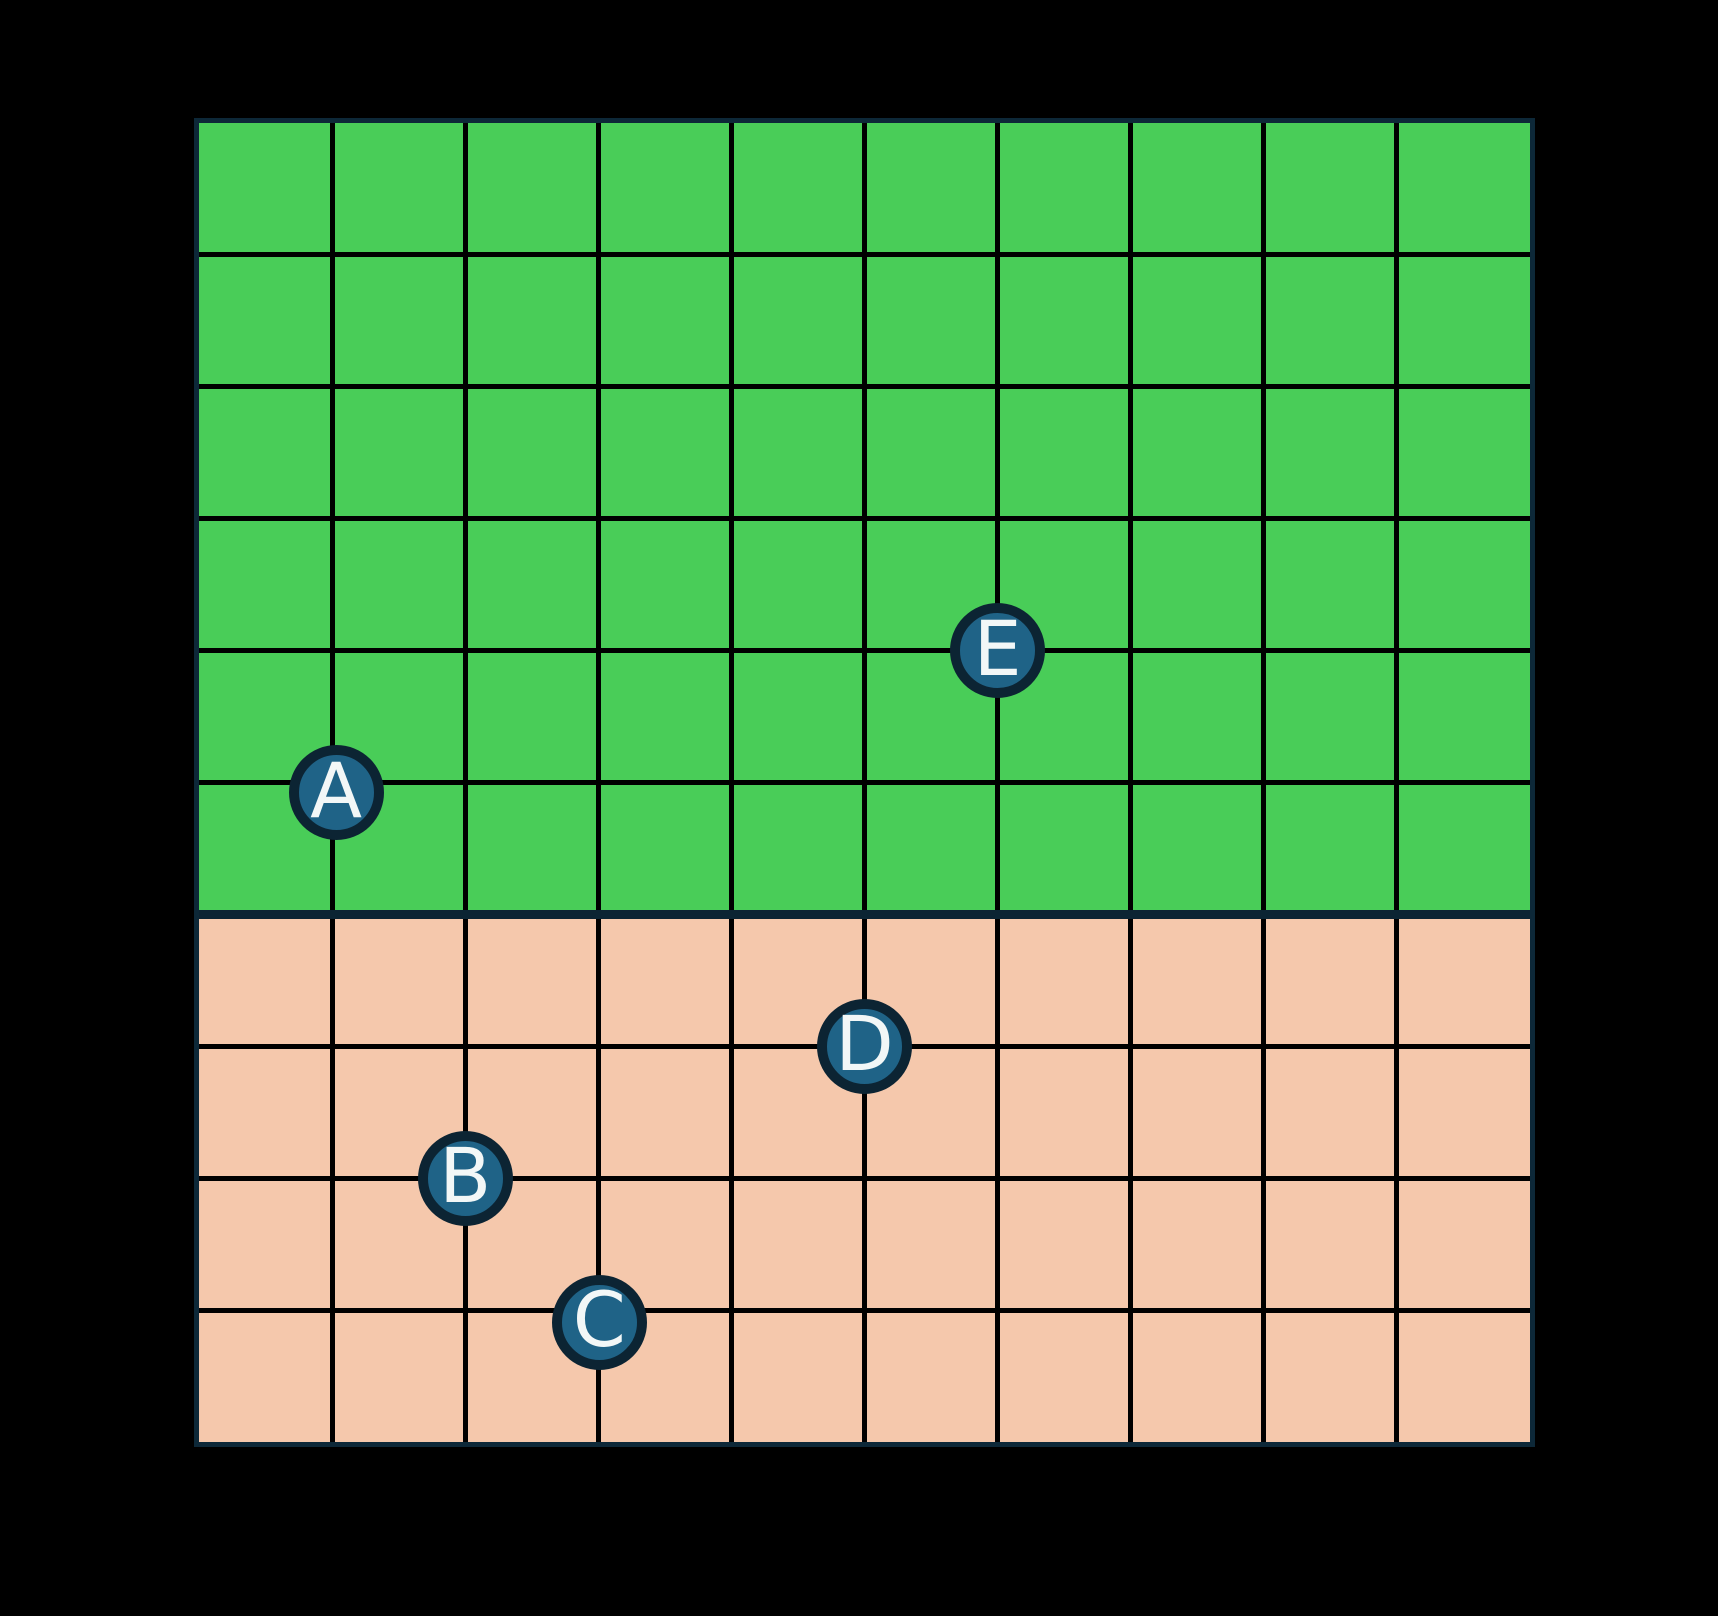 This screenshot has height=1616, width=1718. I want to click on point-marker-b: B, so click(465, 1178).